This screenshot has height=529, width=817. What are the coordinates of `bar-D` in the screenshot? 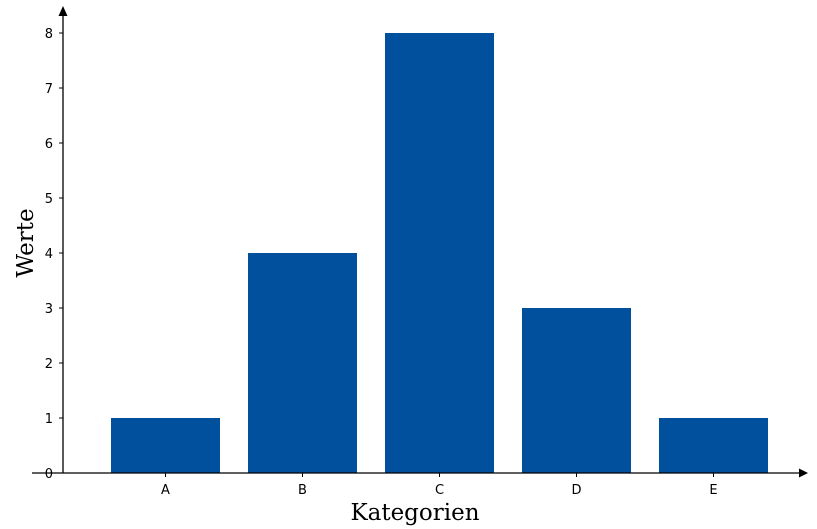 It's located at (576, 390).